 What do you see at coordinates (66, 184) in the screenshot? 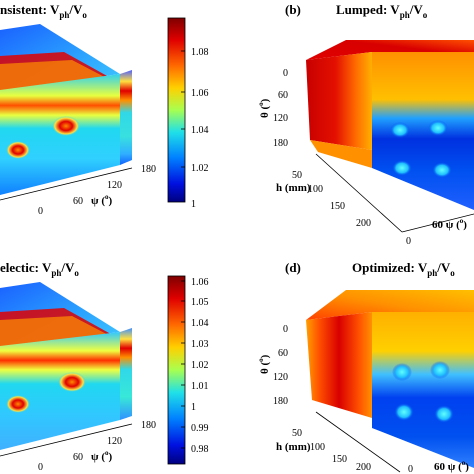
I see `panel-a-psi-axis` at bounding box center [66, 184].